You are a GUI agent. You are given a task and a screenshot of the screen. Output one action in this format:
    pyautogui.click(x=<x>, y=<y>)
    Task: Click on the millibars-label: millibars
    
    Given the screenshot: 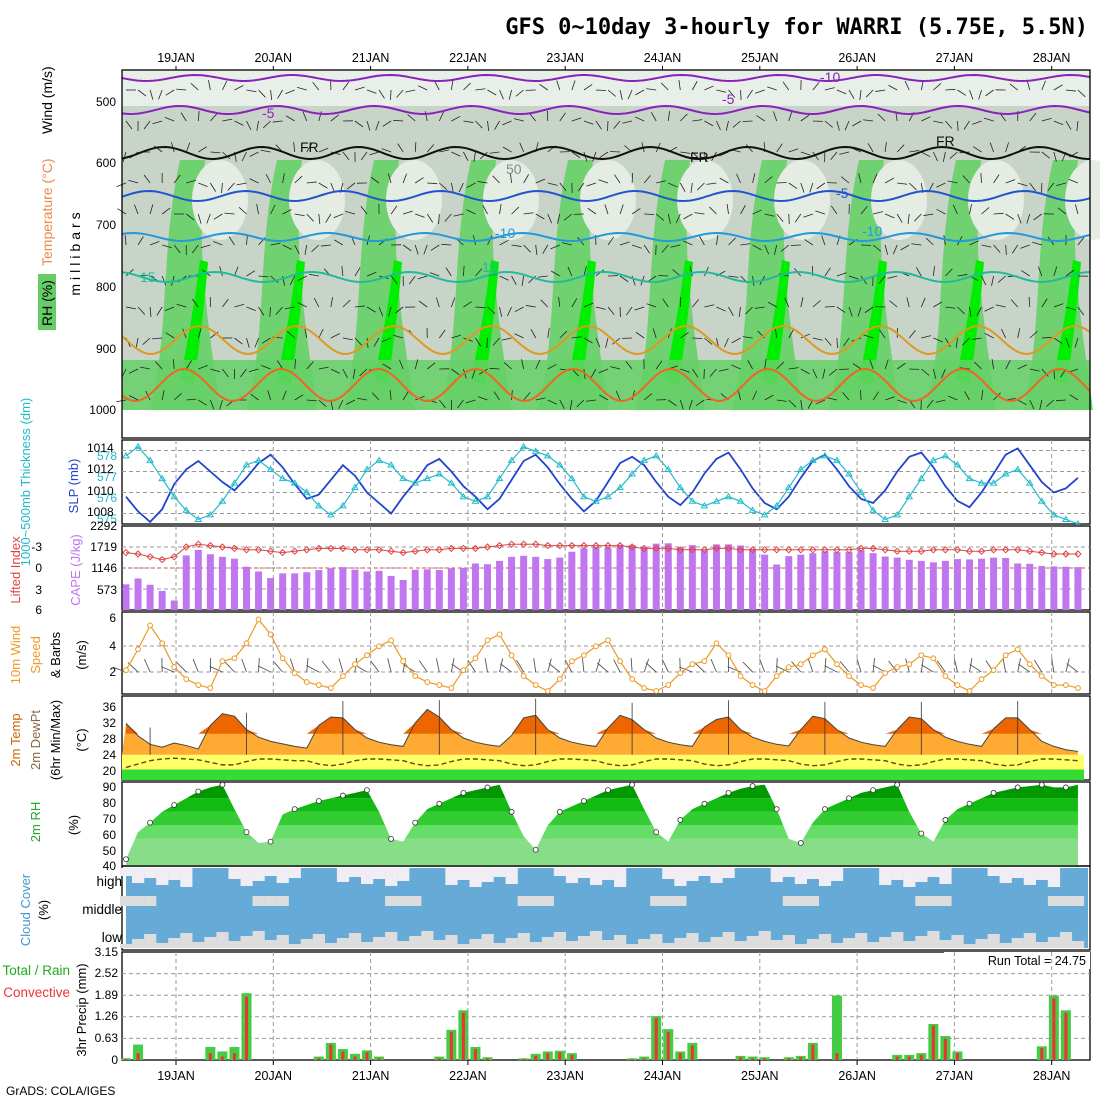 What is the action you would take?
    pyautogui.click(x=75, y=251)
    